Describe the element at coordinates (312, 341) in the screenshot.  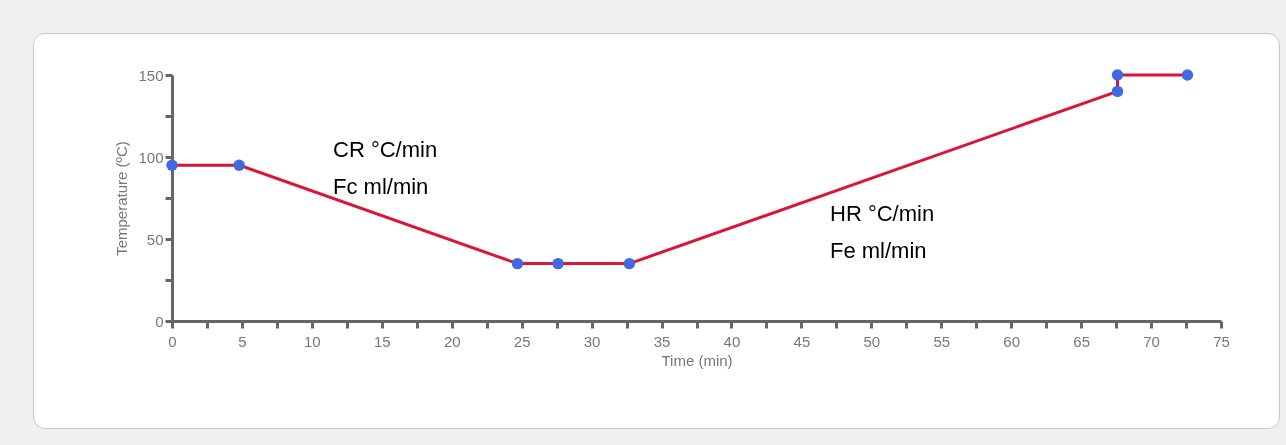
I see `x-tick-label: 10` at that location.